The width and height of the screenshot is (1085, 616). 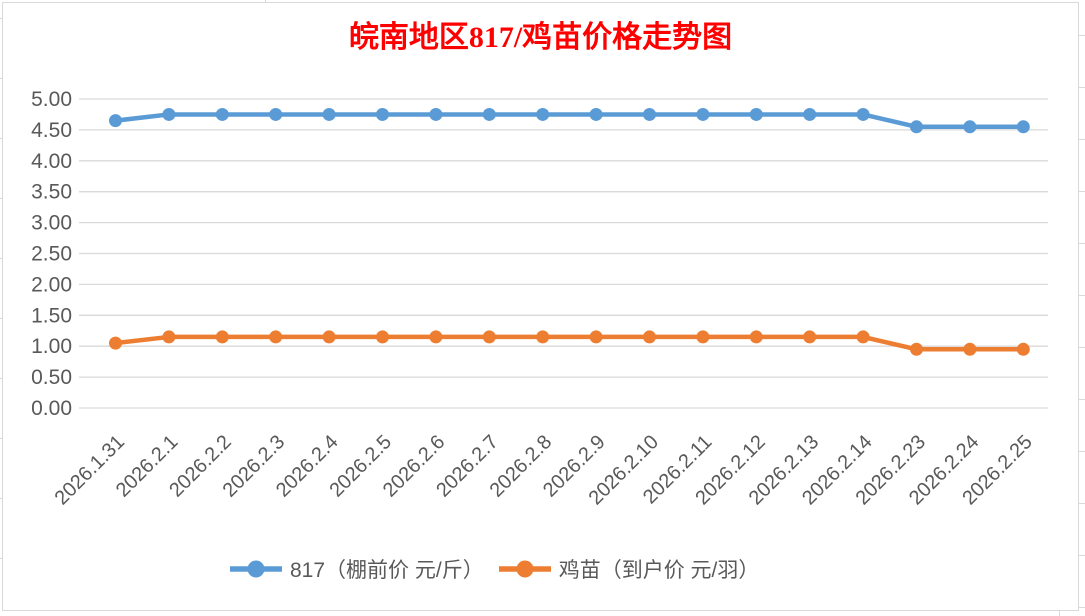 What do you see at coordinates (51, 346) in the screenshot?
I see `y-tick-label: 1.00` at bounding box center [51, 346].